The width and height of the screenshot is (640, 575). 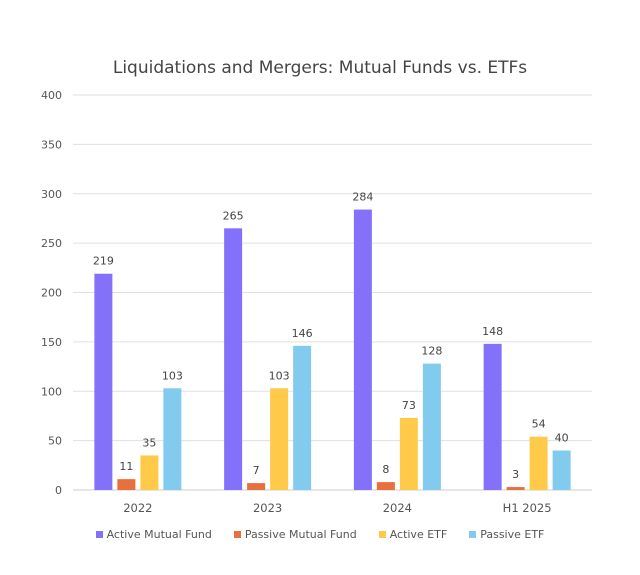 What do you see at coordinates (159, 534) in the screenshot?
I see `legend-label: Active Mutual Fund` at bounding box center [159, 534].